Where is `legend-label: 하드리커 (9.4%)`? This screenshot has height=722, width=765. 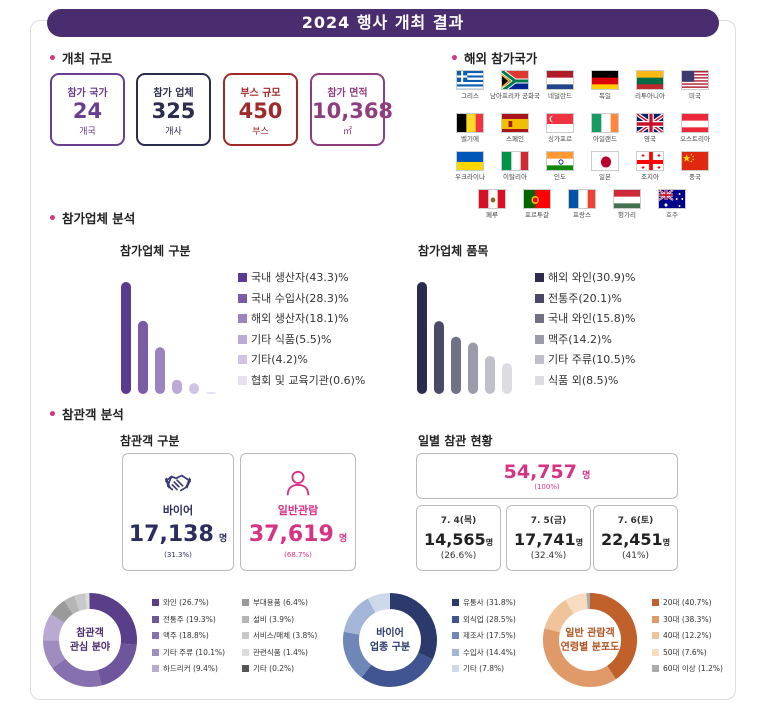
legend-label: 하드리커 (9.4%) is located at coordinates (190, 668).